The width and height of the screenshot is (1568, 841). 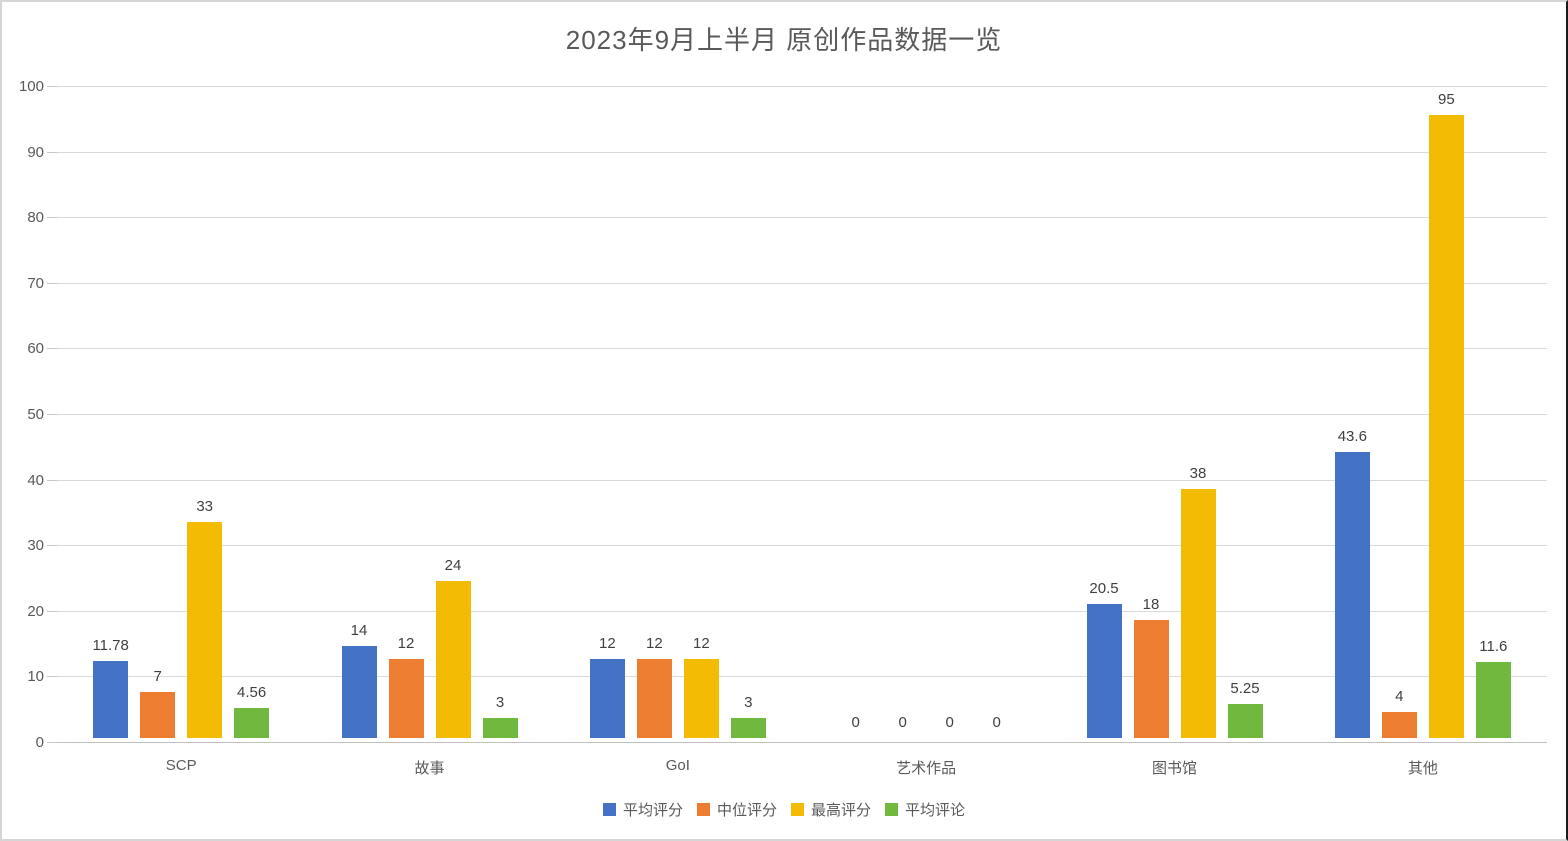 What do you see at coordinates (1446, 99) in the screenshot?
I see `bar-value-label: 95` at bounding box center [1446, 99].